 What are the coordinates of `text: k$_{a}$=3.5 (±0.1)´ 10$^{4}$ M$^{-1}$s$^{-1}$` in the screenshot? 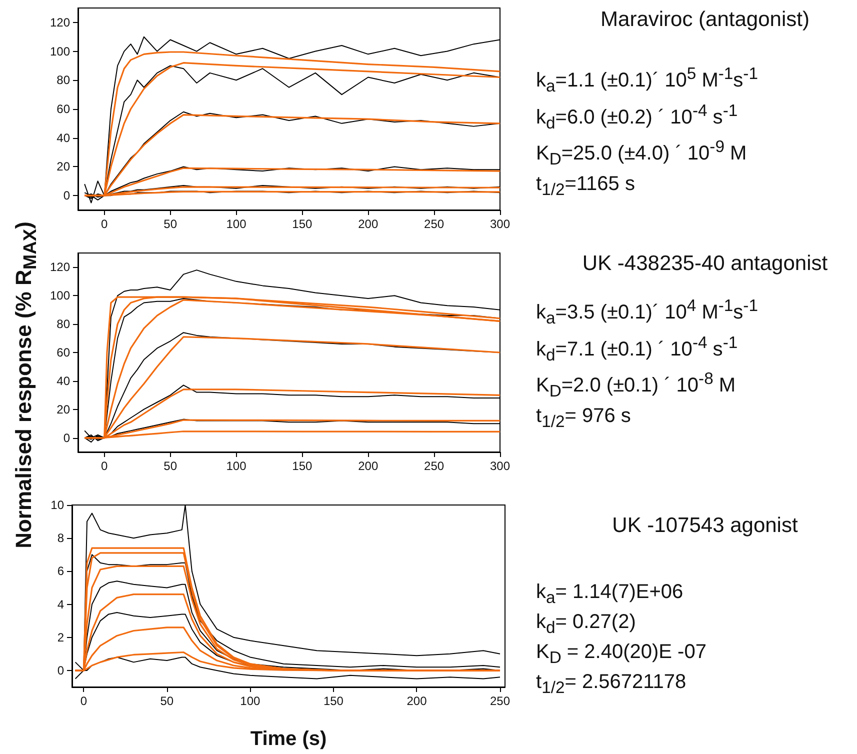 It's located at (647, 312).